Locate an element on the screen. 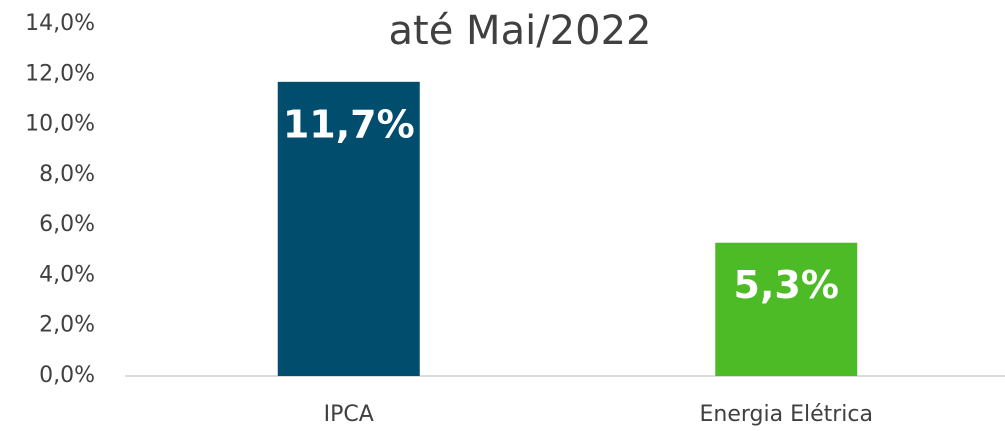 The image size is (1005, 431). y-tick-label: 8,0% is located at coordinates (67, 174).